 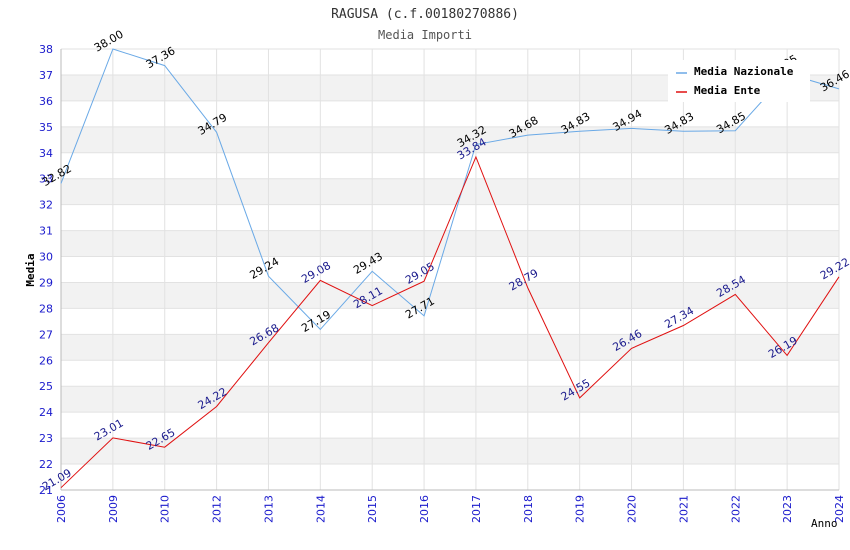 What do you see at coordinates (46, 438) in the screenshot?
I see `y-tick-label: 23` at bounding box center [46, 438].